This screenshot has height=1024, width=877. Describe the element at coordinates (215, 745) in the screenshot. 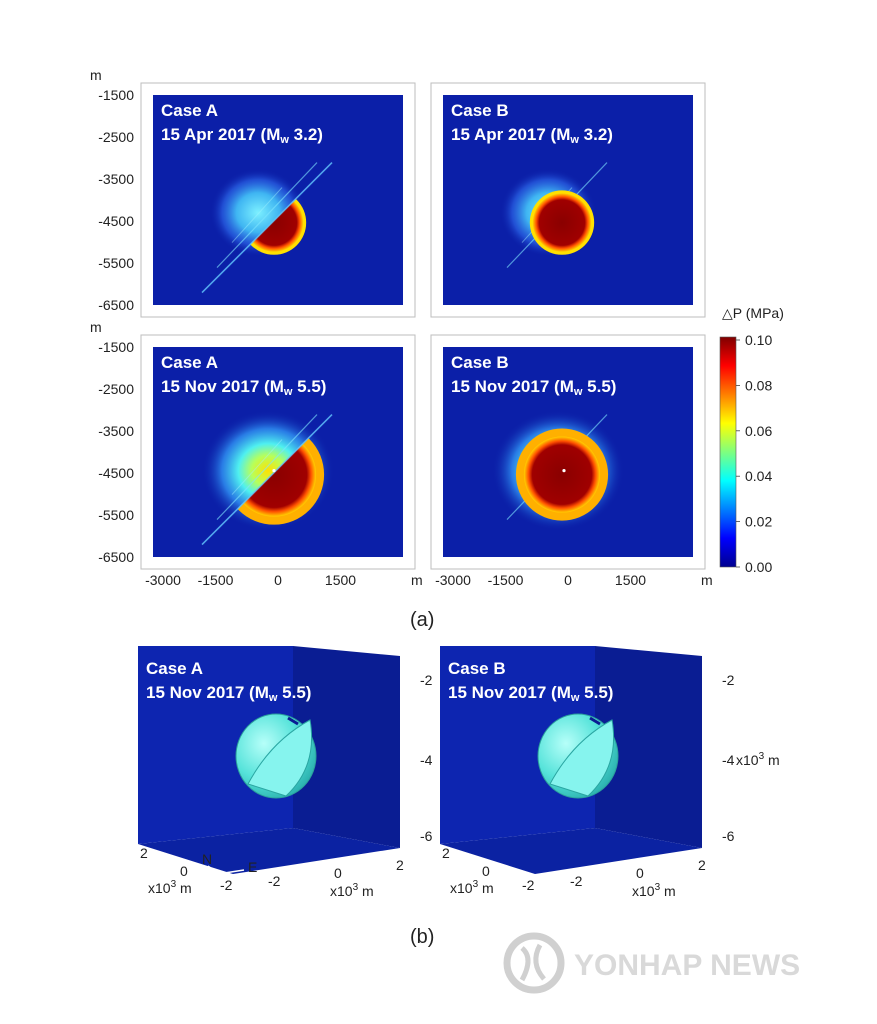

I see `cube-left-face` at that location.